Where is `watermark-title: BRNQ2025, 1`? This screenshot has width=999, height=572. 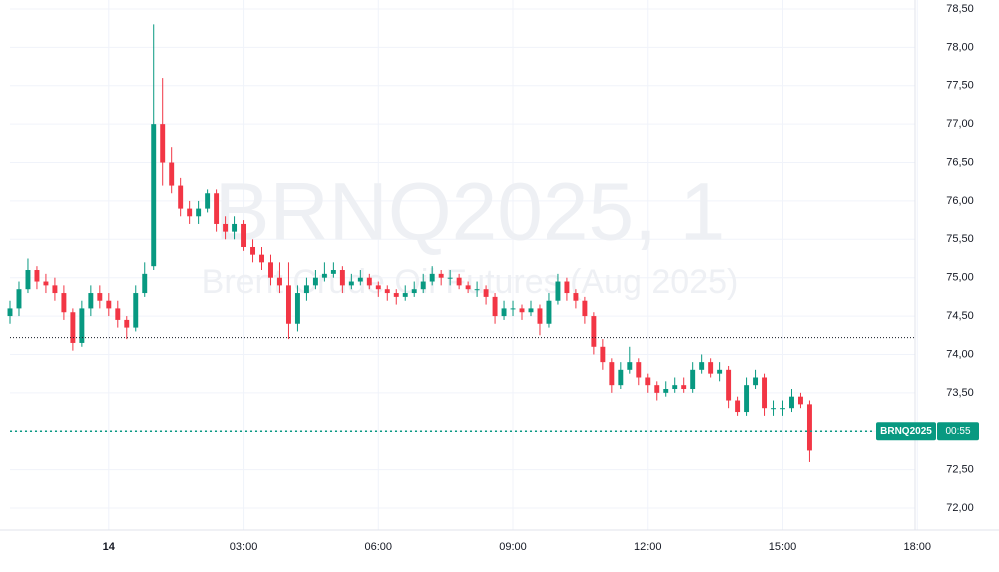
watermark-title: BRNQ2025, 1 is located at coordinates (470, 212).